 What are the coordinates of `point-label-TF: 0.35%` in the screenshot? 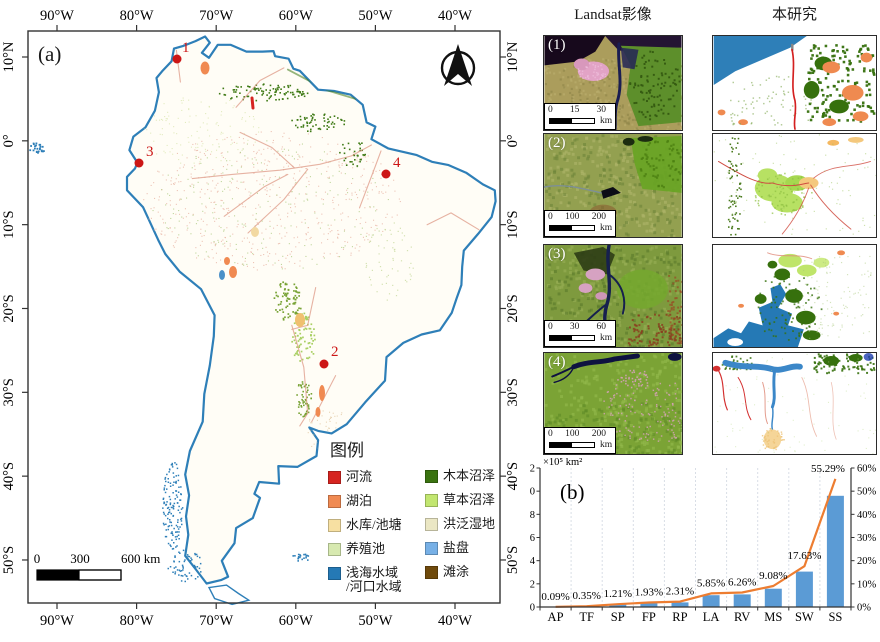 It's located at (586, 596).